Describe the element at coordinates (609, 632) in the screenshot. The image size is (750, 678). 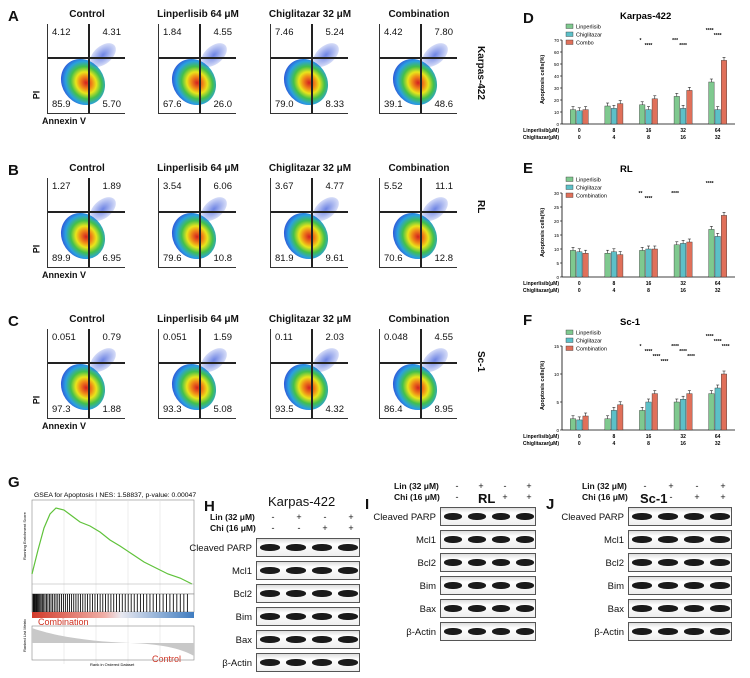
I see `protein-label: β-Actin` at that location.